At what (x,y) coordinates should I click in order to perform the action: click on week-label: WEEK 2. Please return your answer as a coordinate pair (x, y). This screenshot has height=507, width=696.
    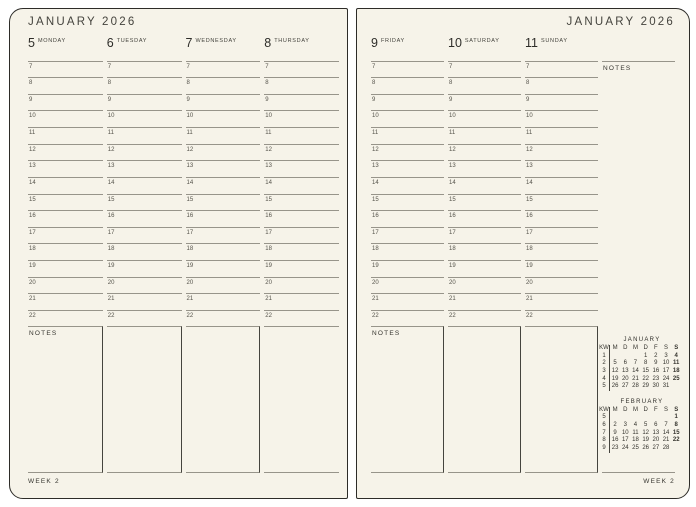
    Looking at the image, I should click on (659, 482).